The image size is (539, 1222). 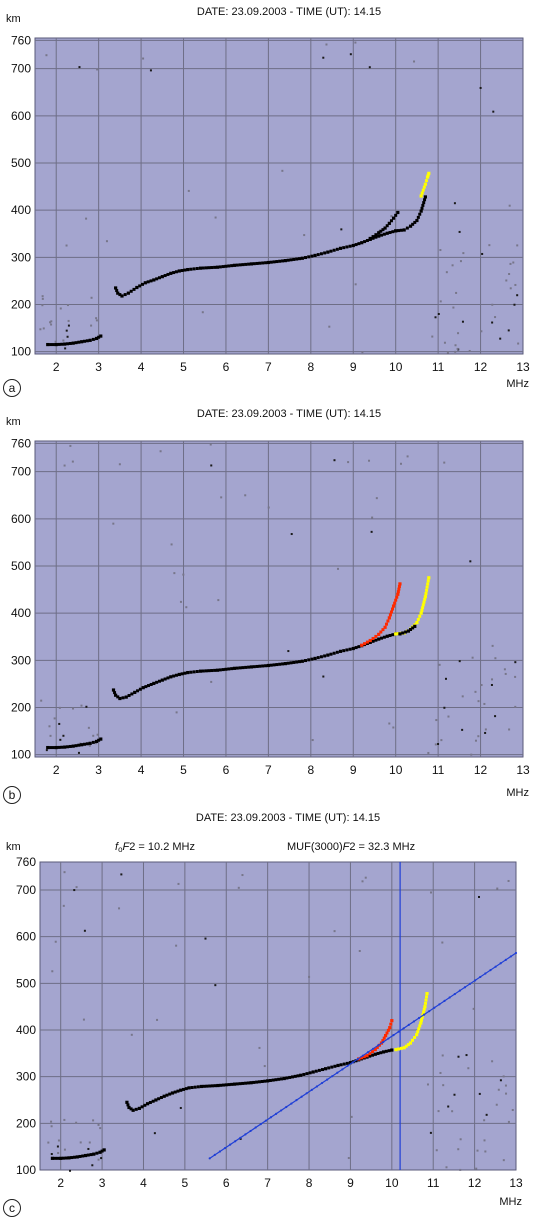 What do you see at coordinates (517, 384) in the screenshot?
I see `x-axis-label: MHz` at bounding box center [517, 384].